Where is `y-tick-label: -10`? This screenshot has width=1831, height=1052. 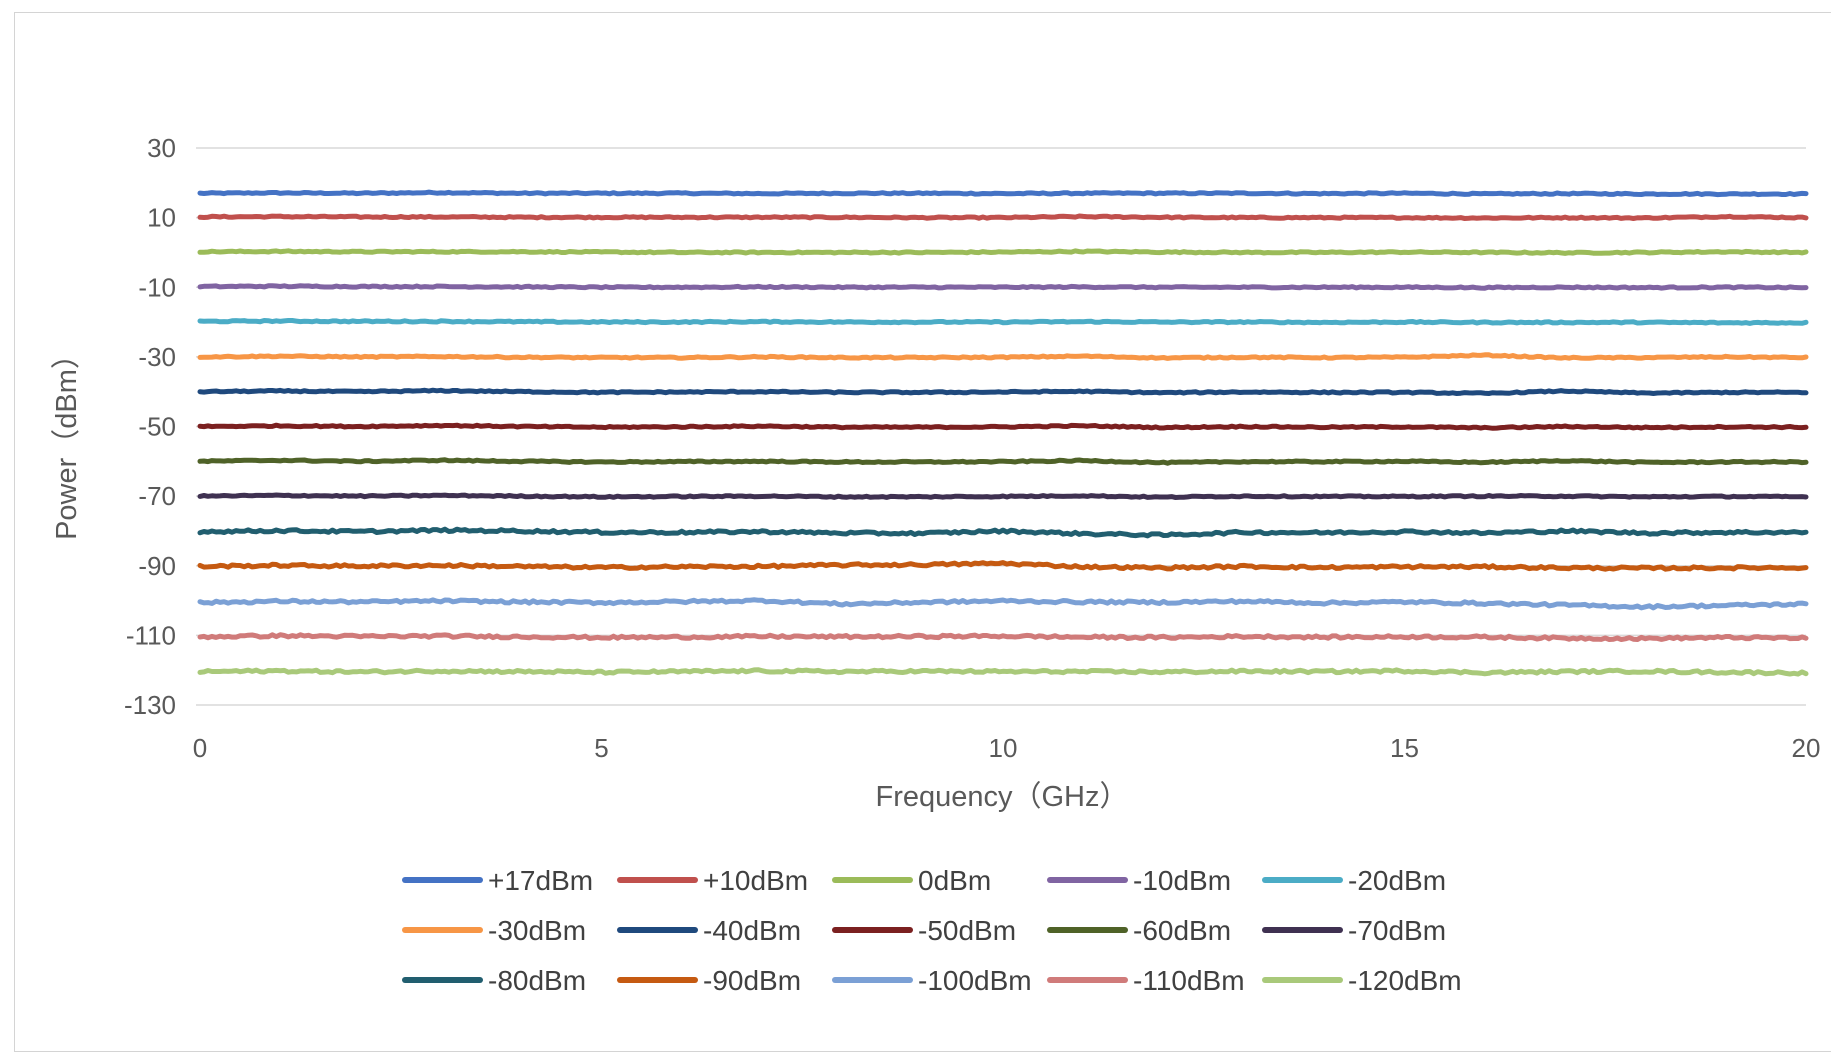 y-tick-label: -10 is located at coordinates (157, 287).